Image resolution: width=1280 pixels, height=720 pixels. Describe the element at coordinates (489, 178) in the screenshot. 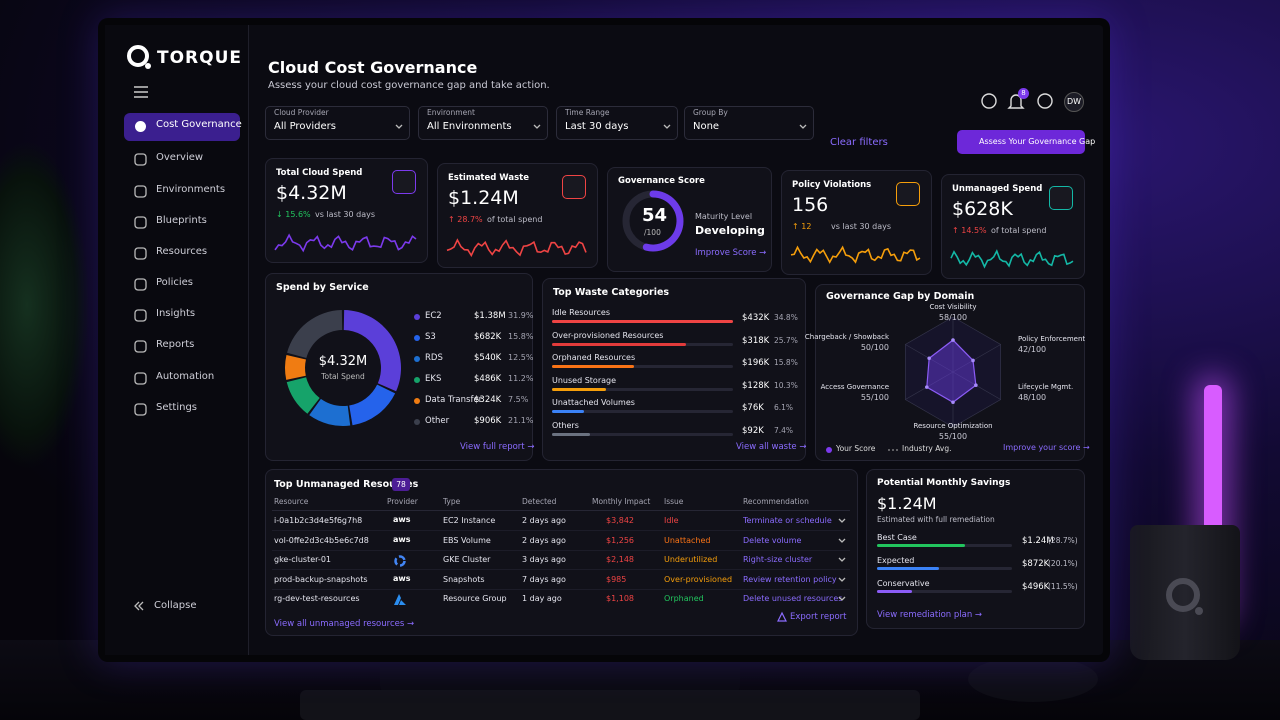

I see `kpi-title: Estimated Waste` at that location.